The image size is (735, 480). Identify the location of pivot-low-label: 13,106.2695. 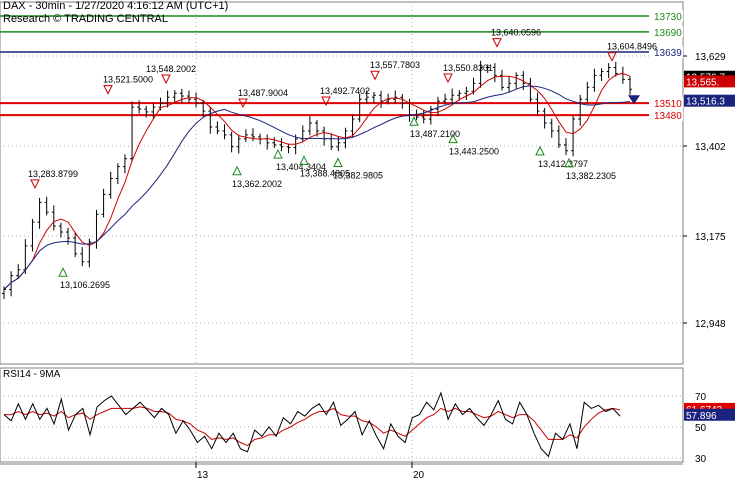
(85, 285).